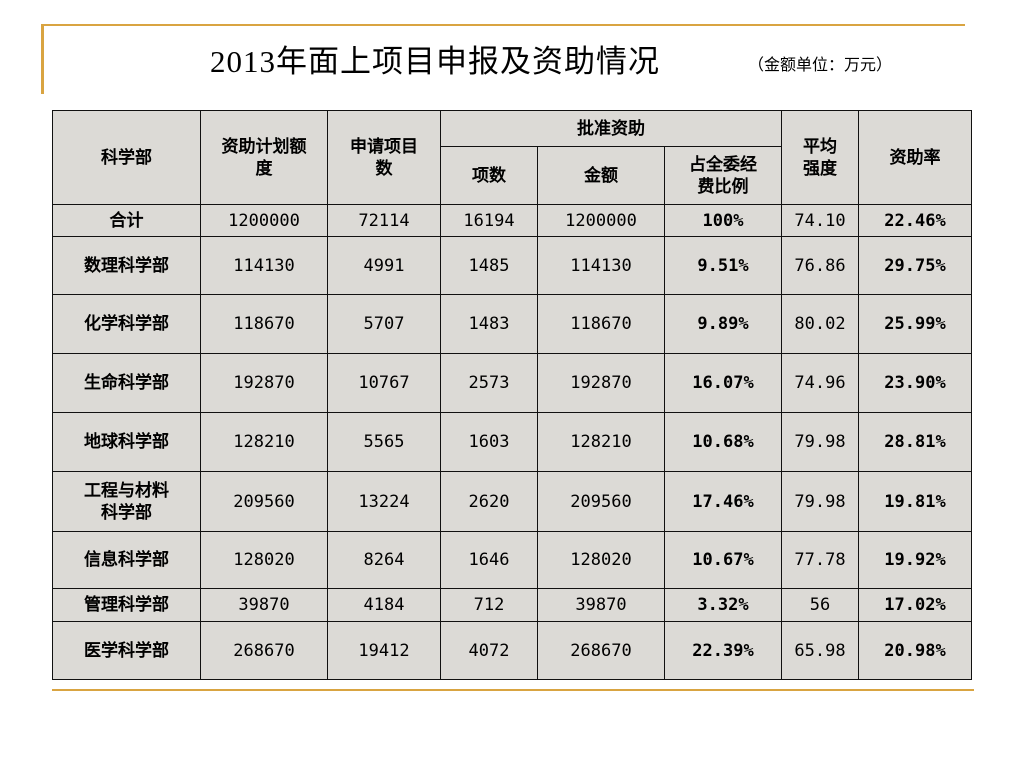 This screenshot has height=768, width=1024. What do you see at coordinates (611, 128) in the screenshot?
I see `header-approved-group: 批准资助` at bounding box center [611, 128].